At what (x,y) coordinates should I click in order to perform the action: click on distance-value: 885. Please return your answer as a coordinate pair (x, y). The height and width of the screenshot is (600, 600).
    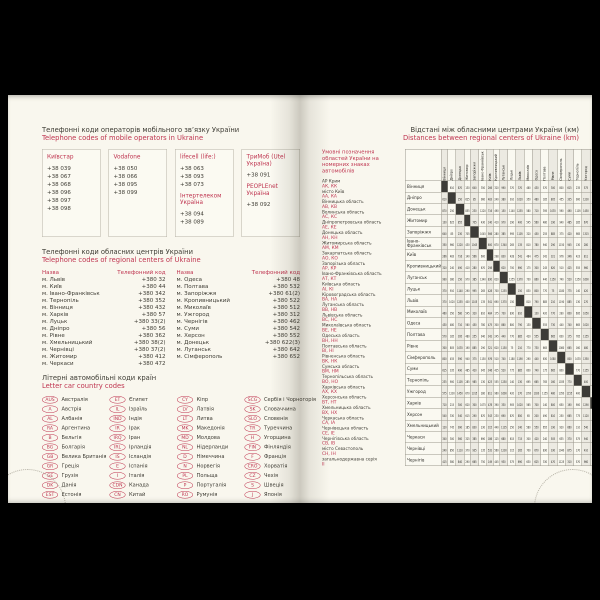
    Looking at the image, I should click on (553, 233).